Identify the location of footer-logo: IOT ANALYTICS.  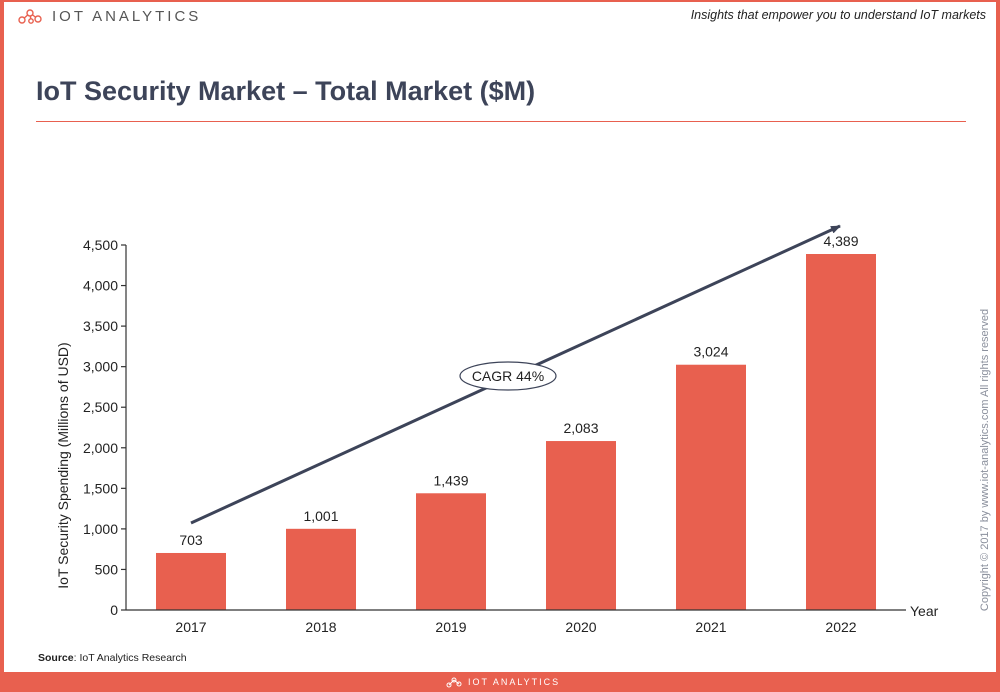
(503, 682).